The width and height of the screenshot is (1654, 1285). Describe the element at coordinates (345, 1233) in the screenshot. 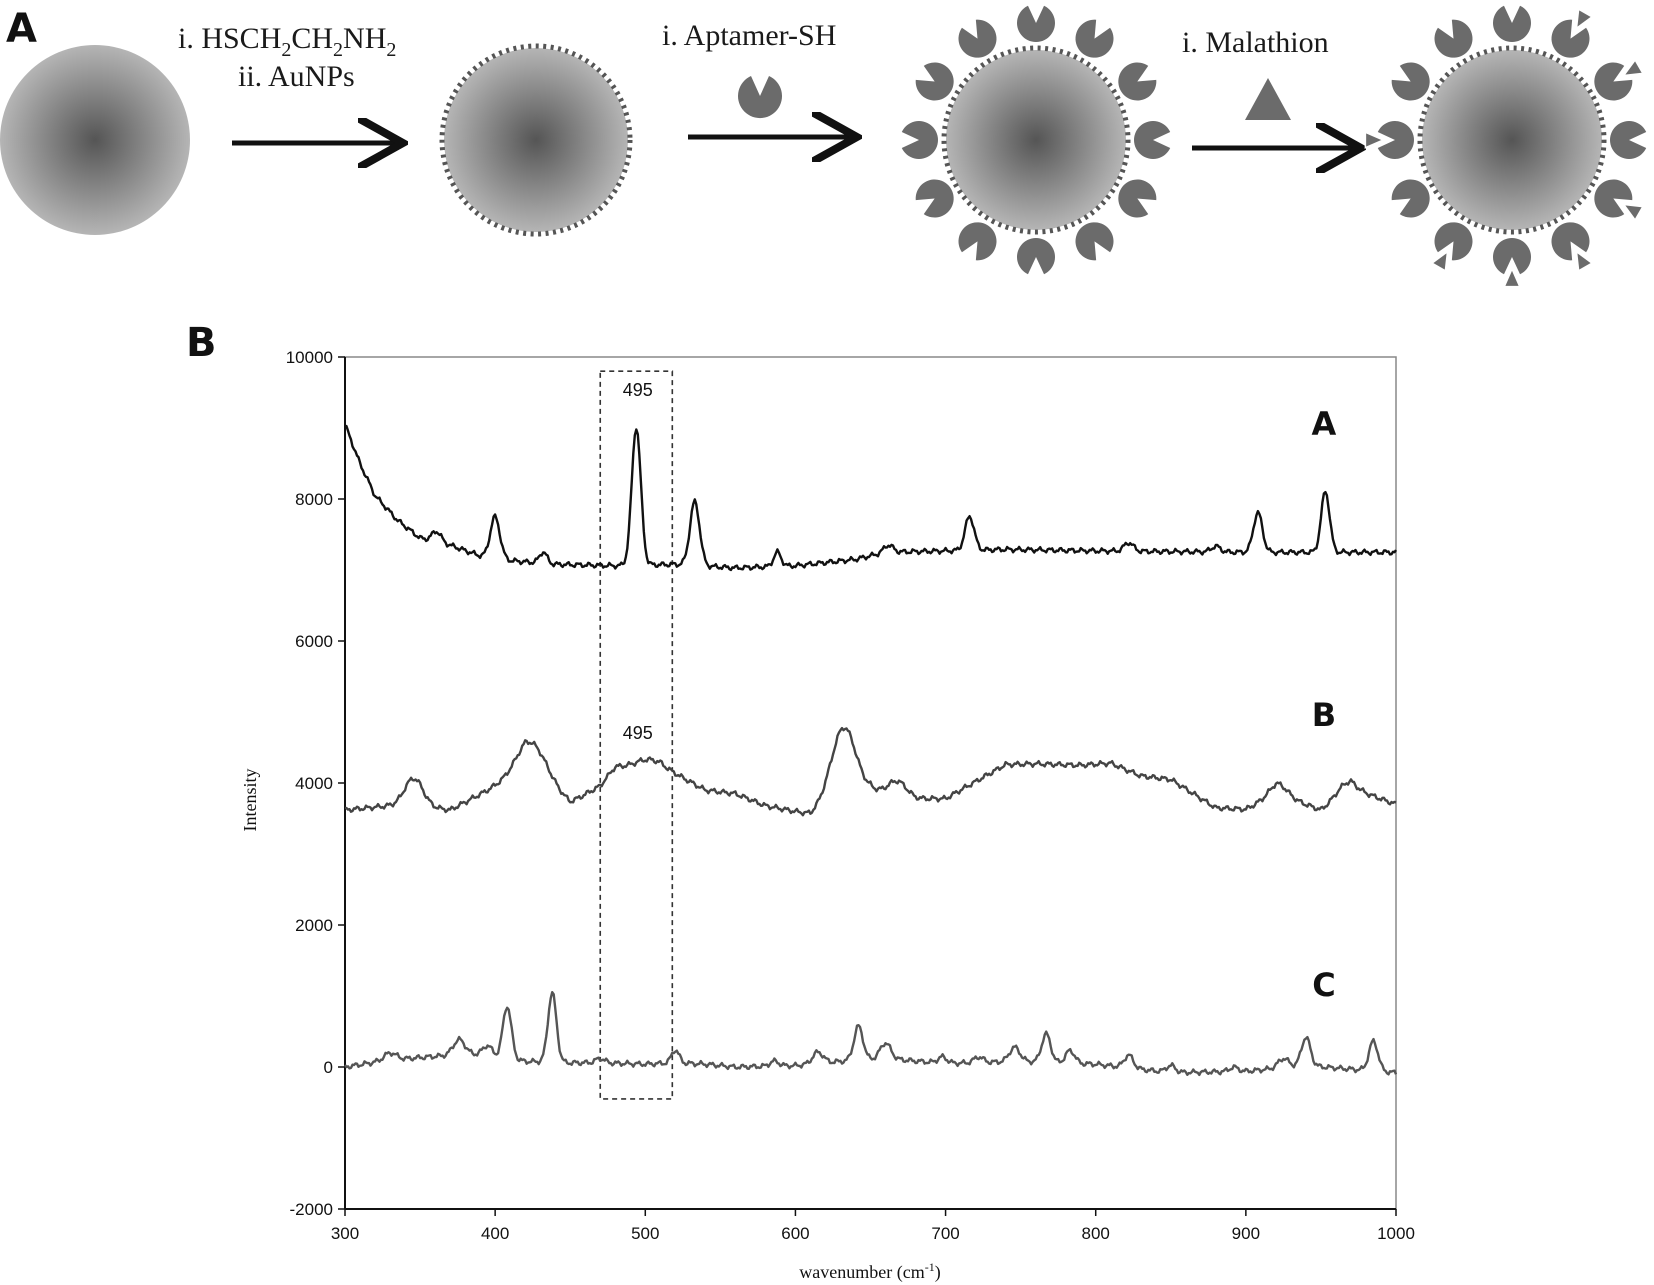

I see `x-tick-label: 300` at that location.